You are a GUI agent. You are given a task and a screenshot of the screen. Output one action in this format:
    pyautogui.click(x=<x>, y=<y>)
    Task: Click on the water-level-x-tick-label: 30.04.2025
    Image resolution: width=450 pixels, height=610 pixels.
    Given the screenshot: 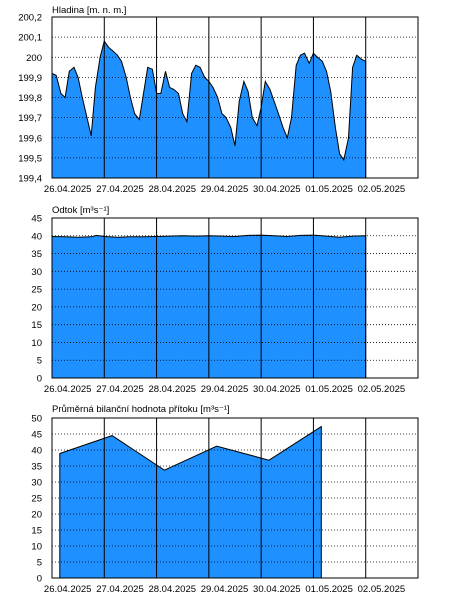 What is the action you would take?
    pyautogui.click(x=277, y=189)
    